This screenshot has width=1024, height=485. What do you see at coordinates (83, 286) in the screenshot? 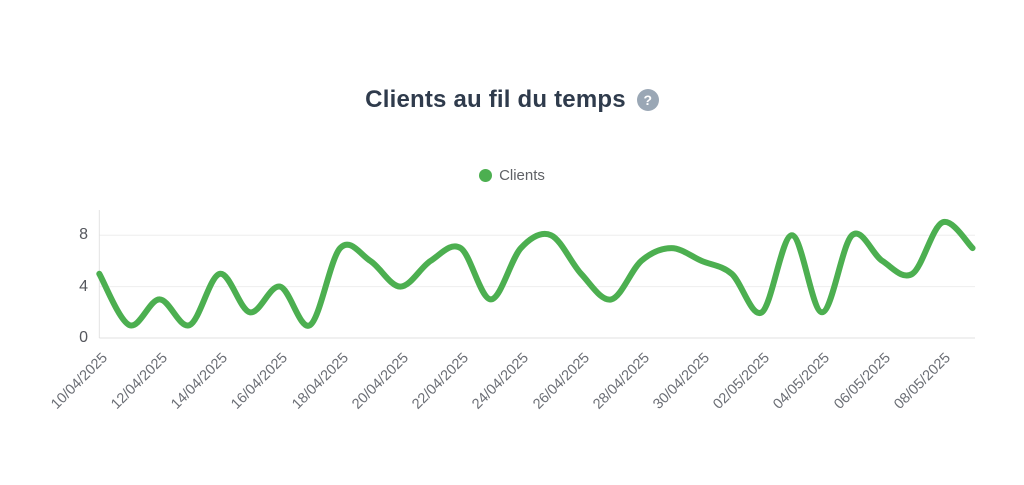
I see `y-axis-label: 4` at bounding box center [83, 286].